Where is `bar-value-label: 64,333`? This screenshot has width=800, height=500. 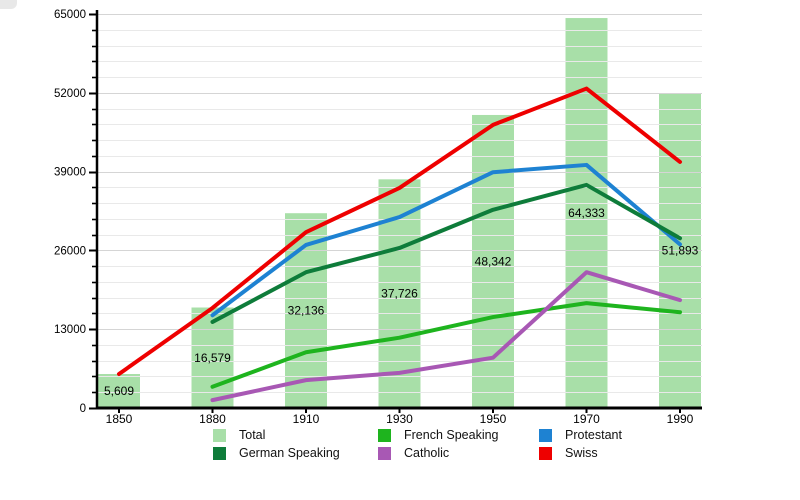 bar-value-label: 64,333 is located at coordinates (586, 213).